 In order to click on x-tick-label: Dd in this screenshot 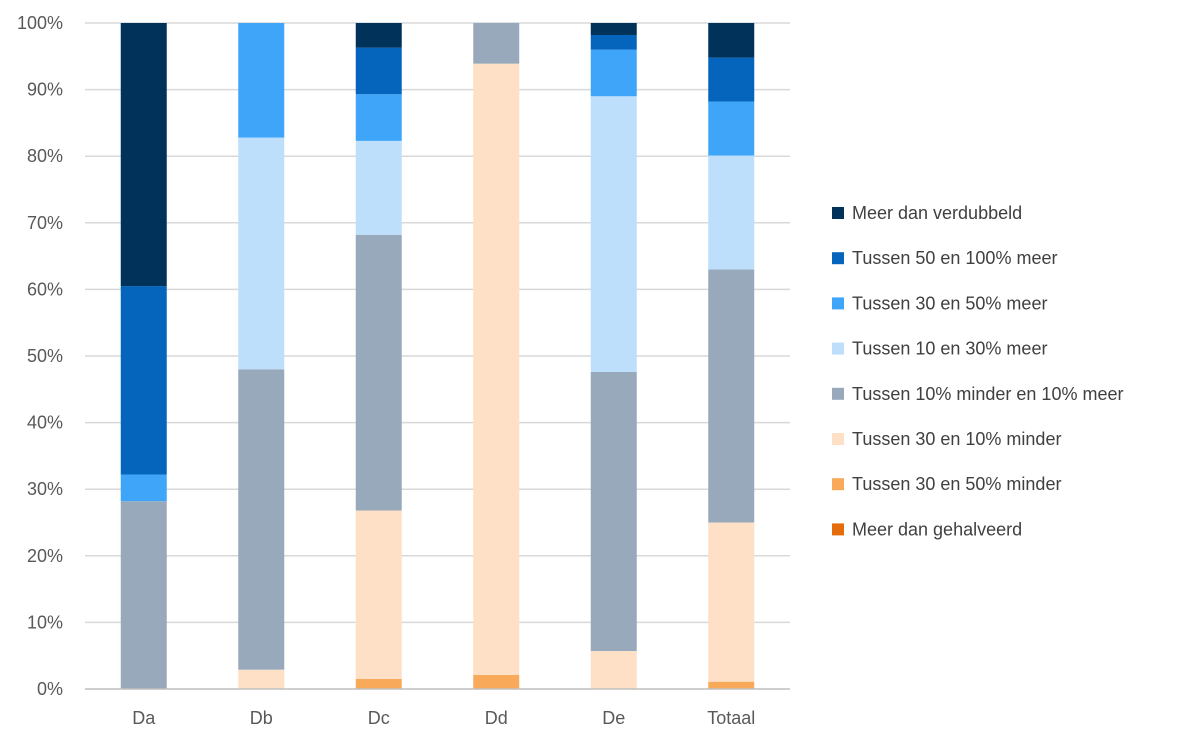, I will do `click(496, 718)`.